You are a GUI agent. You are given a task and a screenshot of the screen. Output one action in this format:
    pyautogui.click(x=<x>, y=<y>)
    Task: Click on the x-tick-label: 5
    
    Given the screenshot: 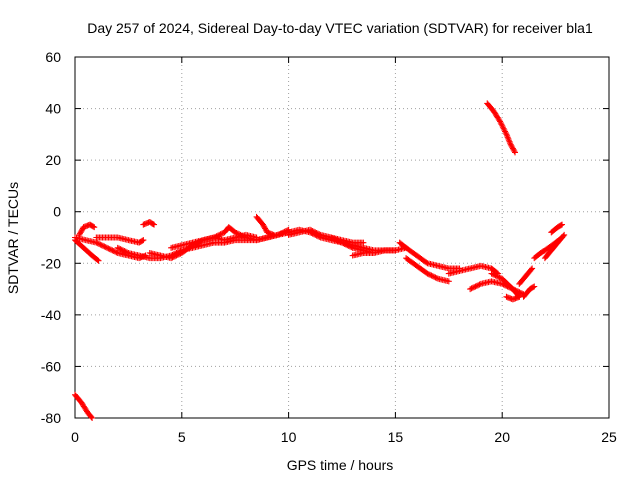 What is the action you would take?
    pyautogui.click(x=182, y=437)
    